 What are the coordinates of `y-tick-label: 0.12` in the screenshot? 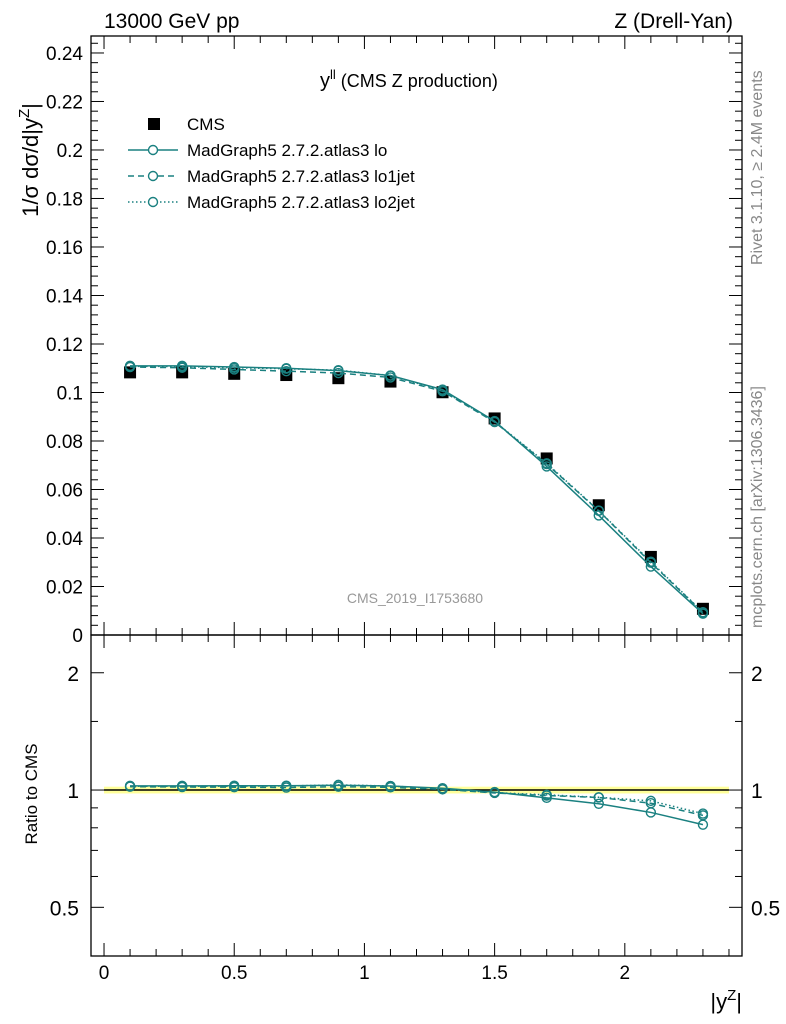 It's located at (64, 345).